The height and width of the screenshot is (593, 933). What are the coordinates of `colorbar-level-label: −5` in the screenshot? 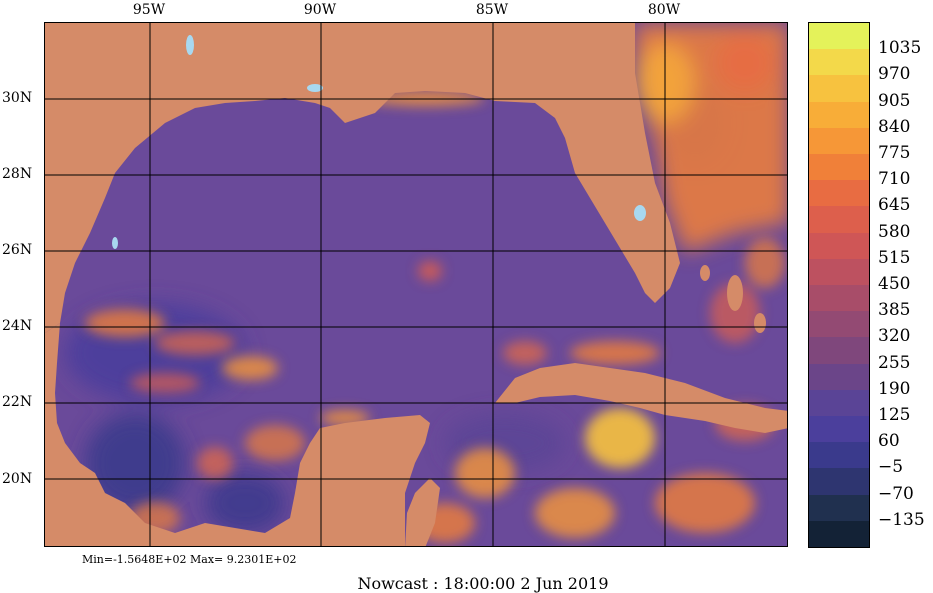 It's located at (891, 467).